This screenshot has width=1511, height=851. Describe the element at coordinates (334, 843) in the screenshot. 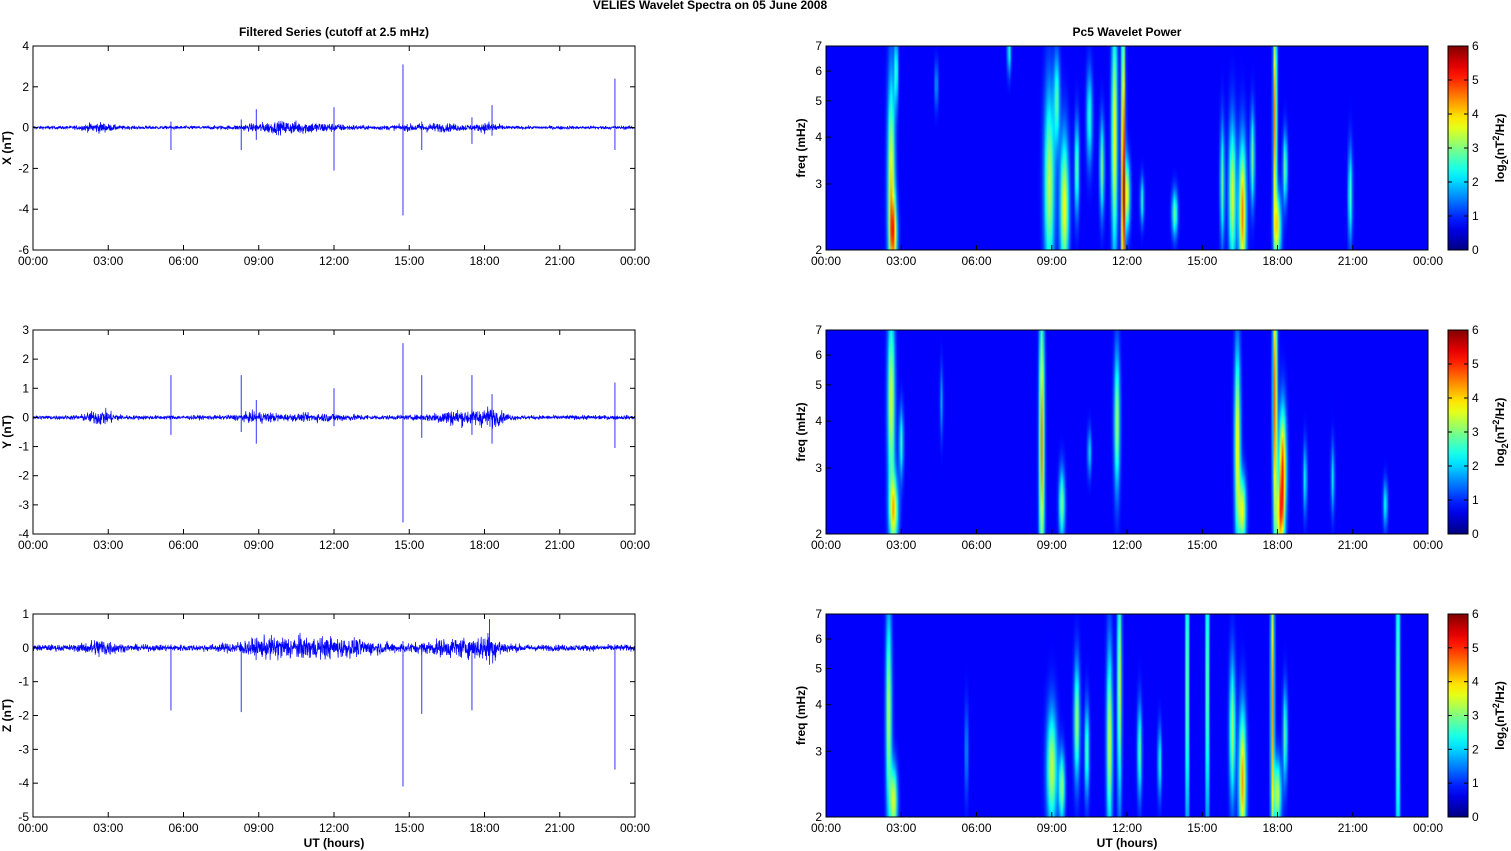

I see `x-axis-label: UT (hours)` at that location.